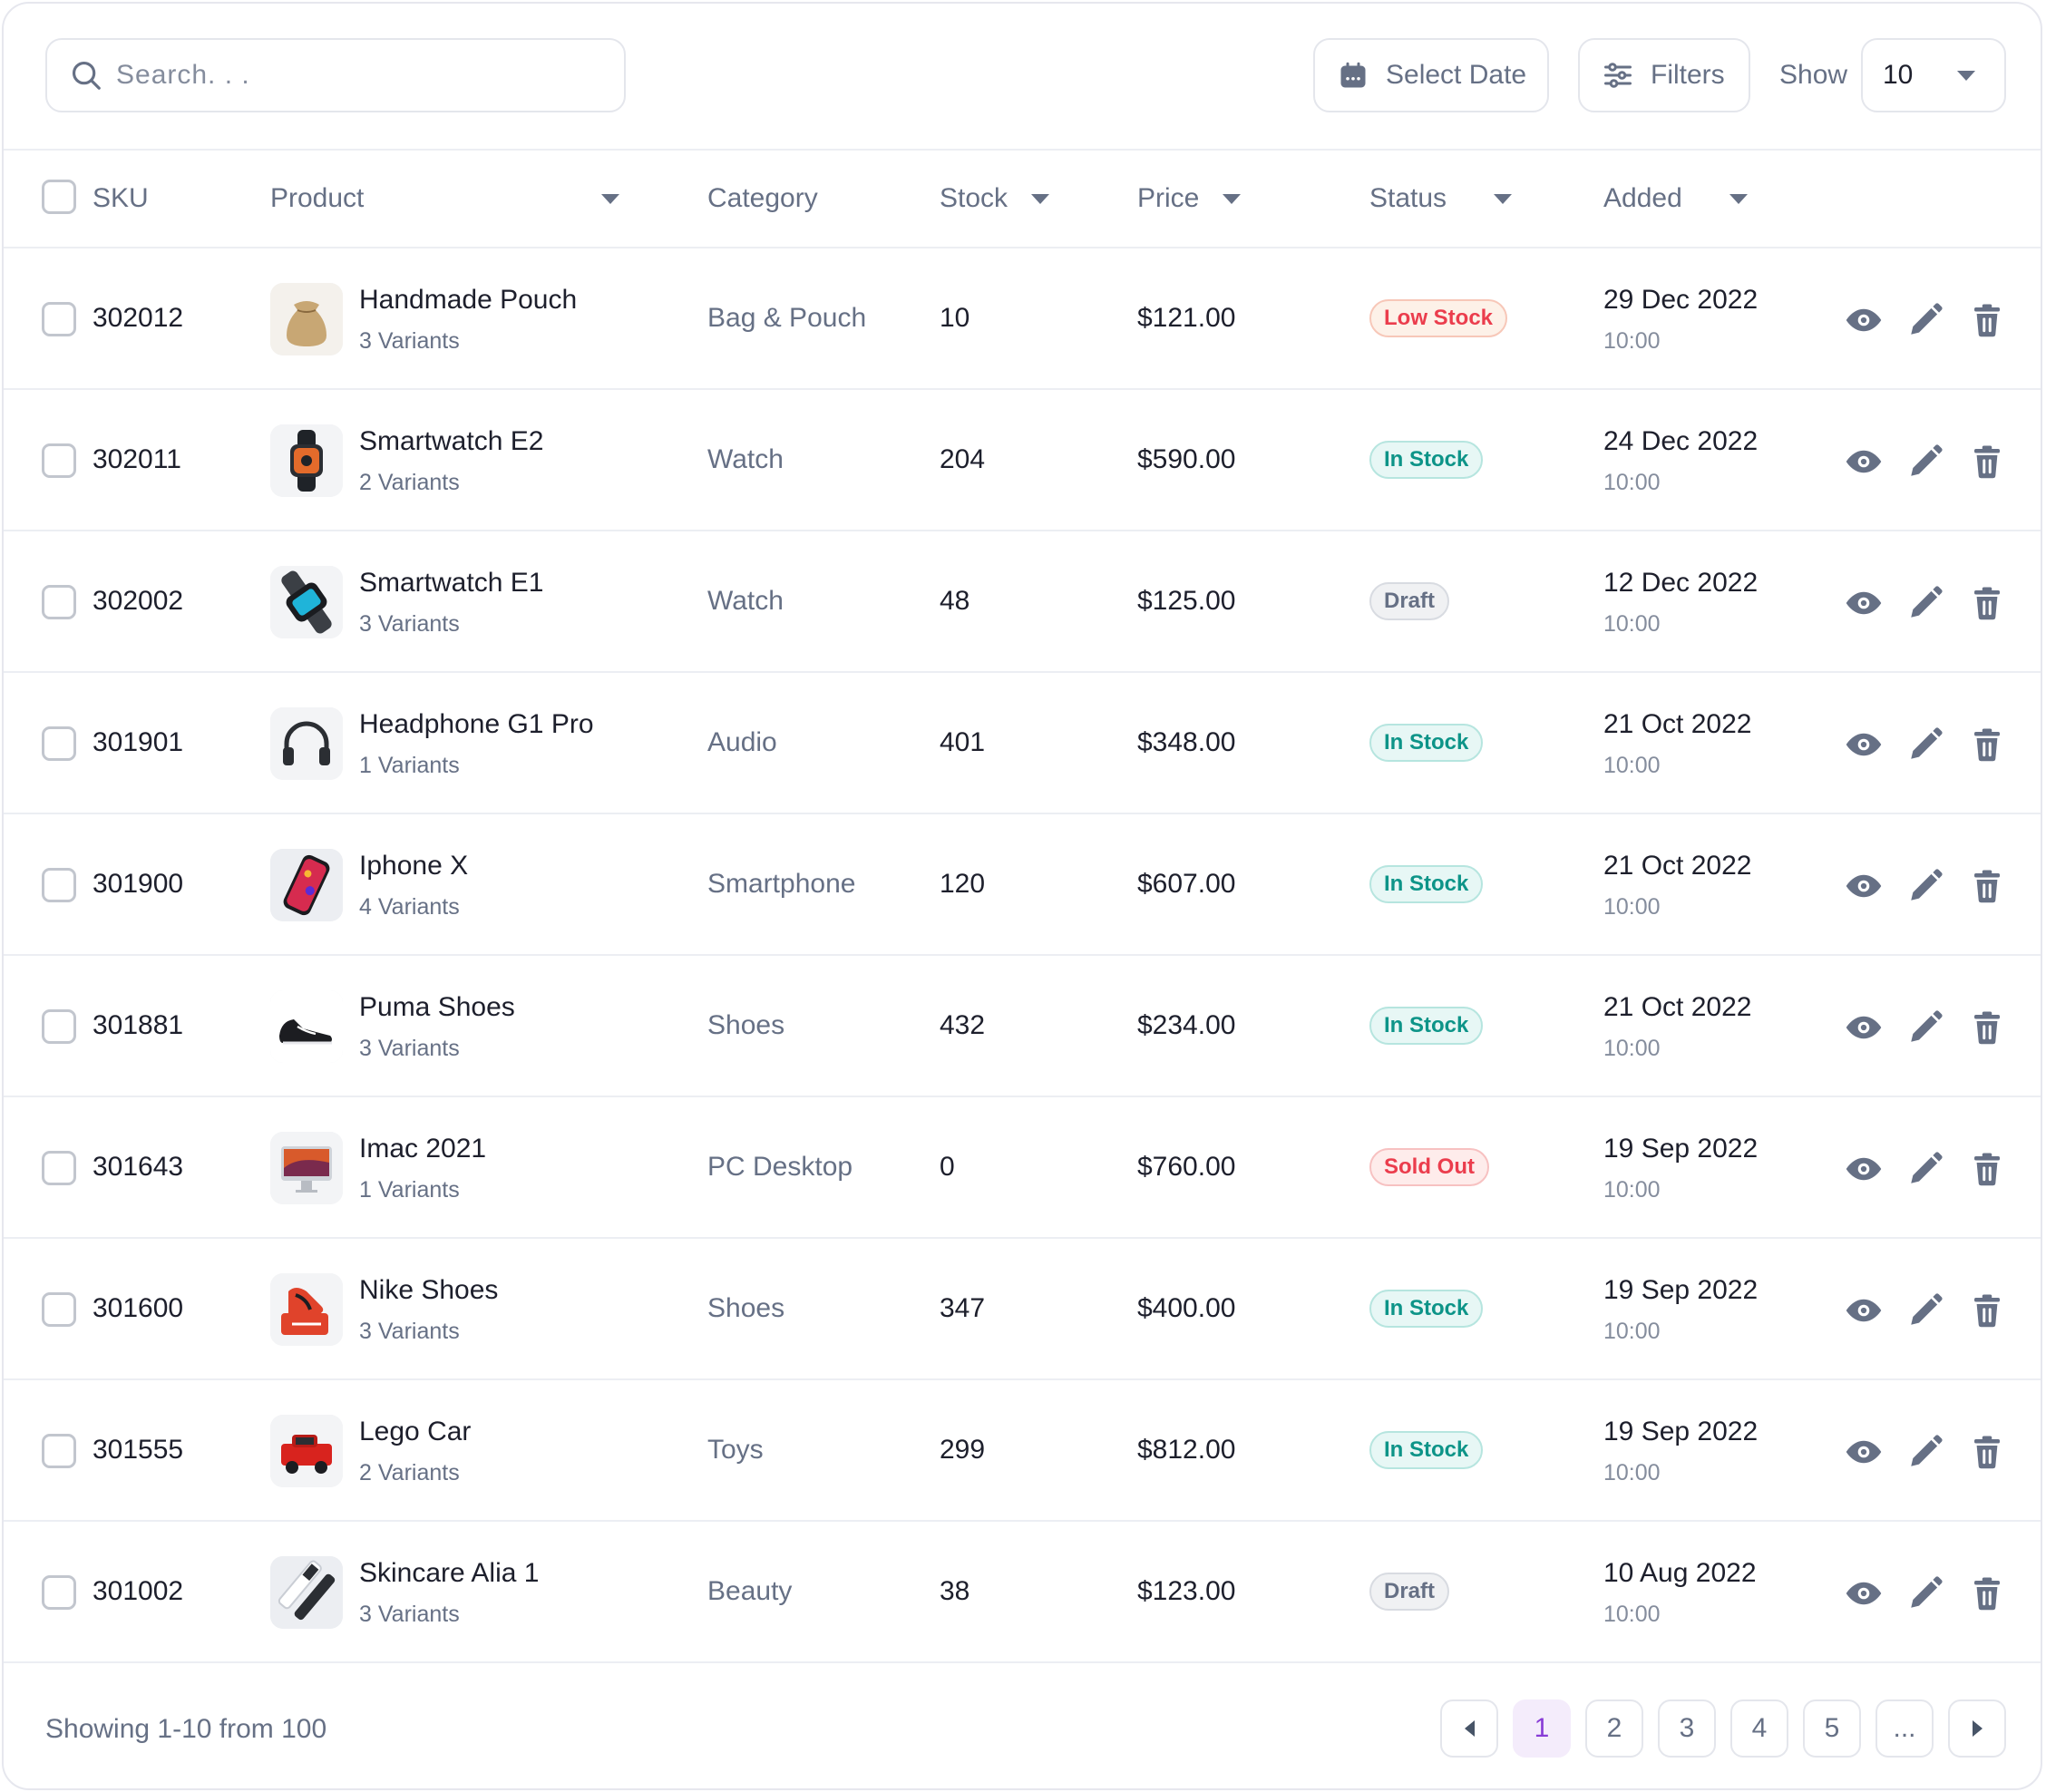  Describe the element at coordinates (414, 866) in the screenshot. I see `product-name: Iphone X` at that location.